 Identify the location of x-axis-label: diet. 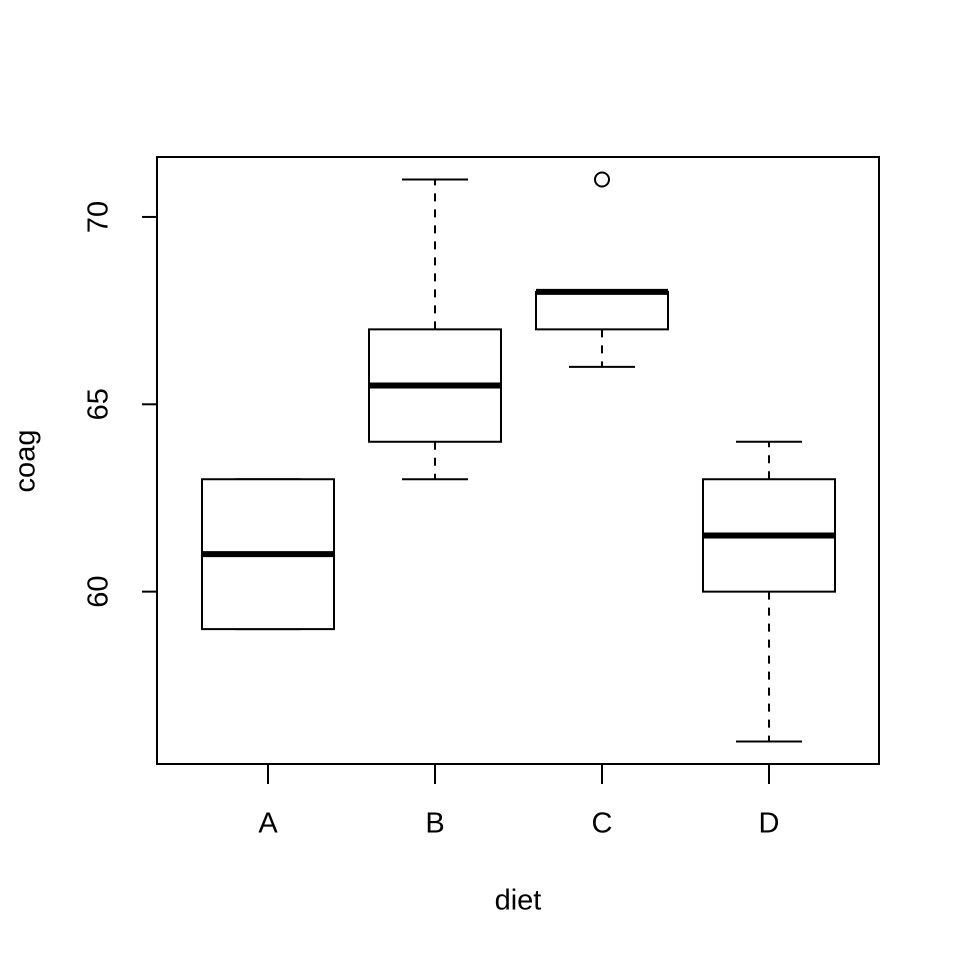
(518, 901).